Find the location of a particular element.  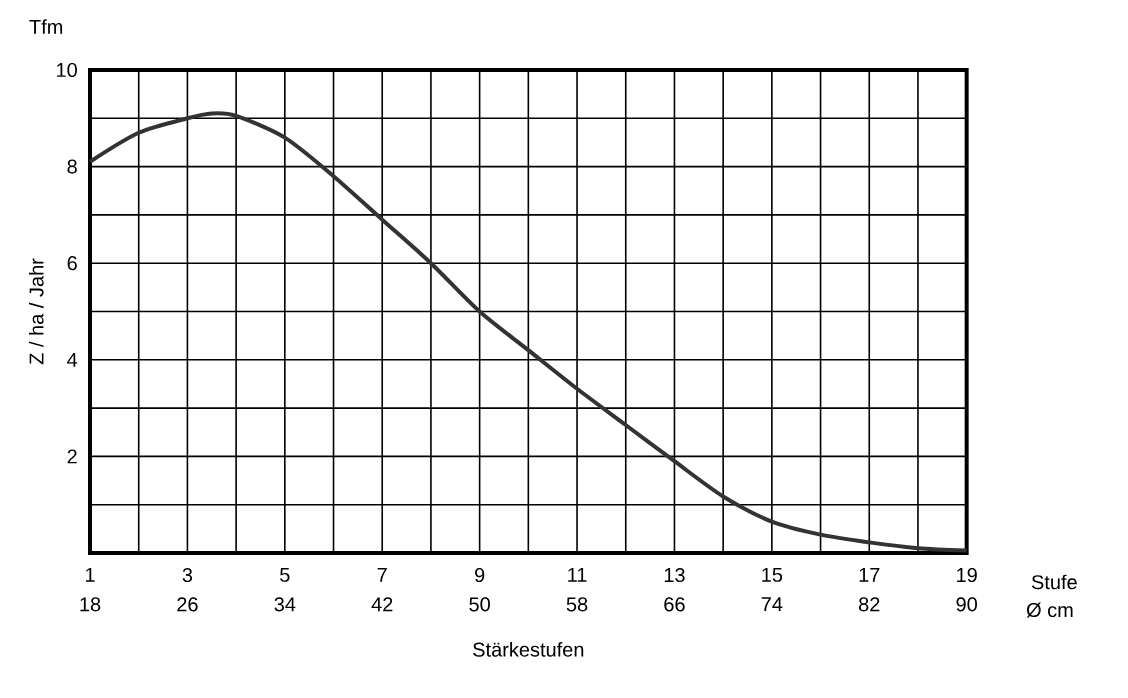

x-tick-label: 7 is located at coordinates (382, 574).